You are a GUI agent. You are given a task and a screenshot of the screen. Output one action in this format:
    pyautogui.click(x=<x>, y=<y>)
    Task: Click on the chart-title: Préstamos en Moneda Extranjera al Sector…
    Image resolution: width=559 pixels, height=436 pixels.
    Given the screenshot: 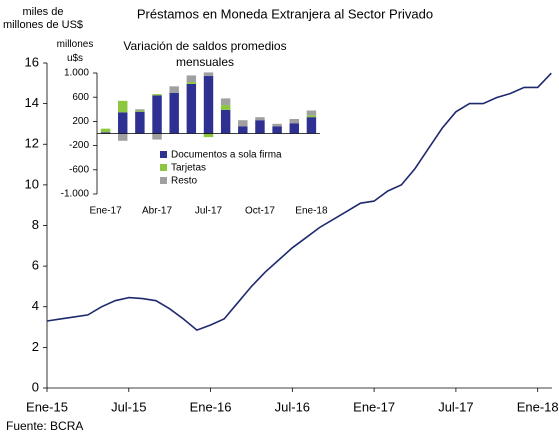 What is the action you would take?
    pyautogui.click(x=285, y=13)
    